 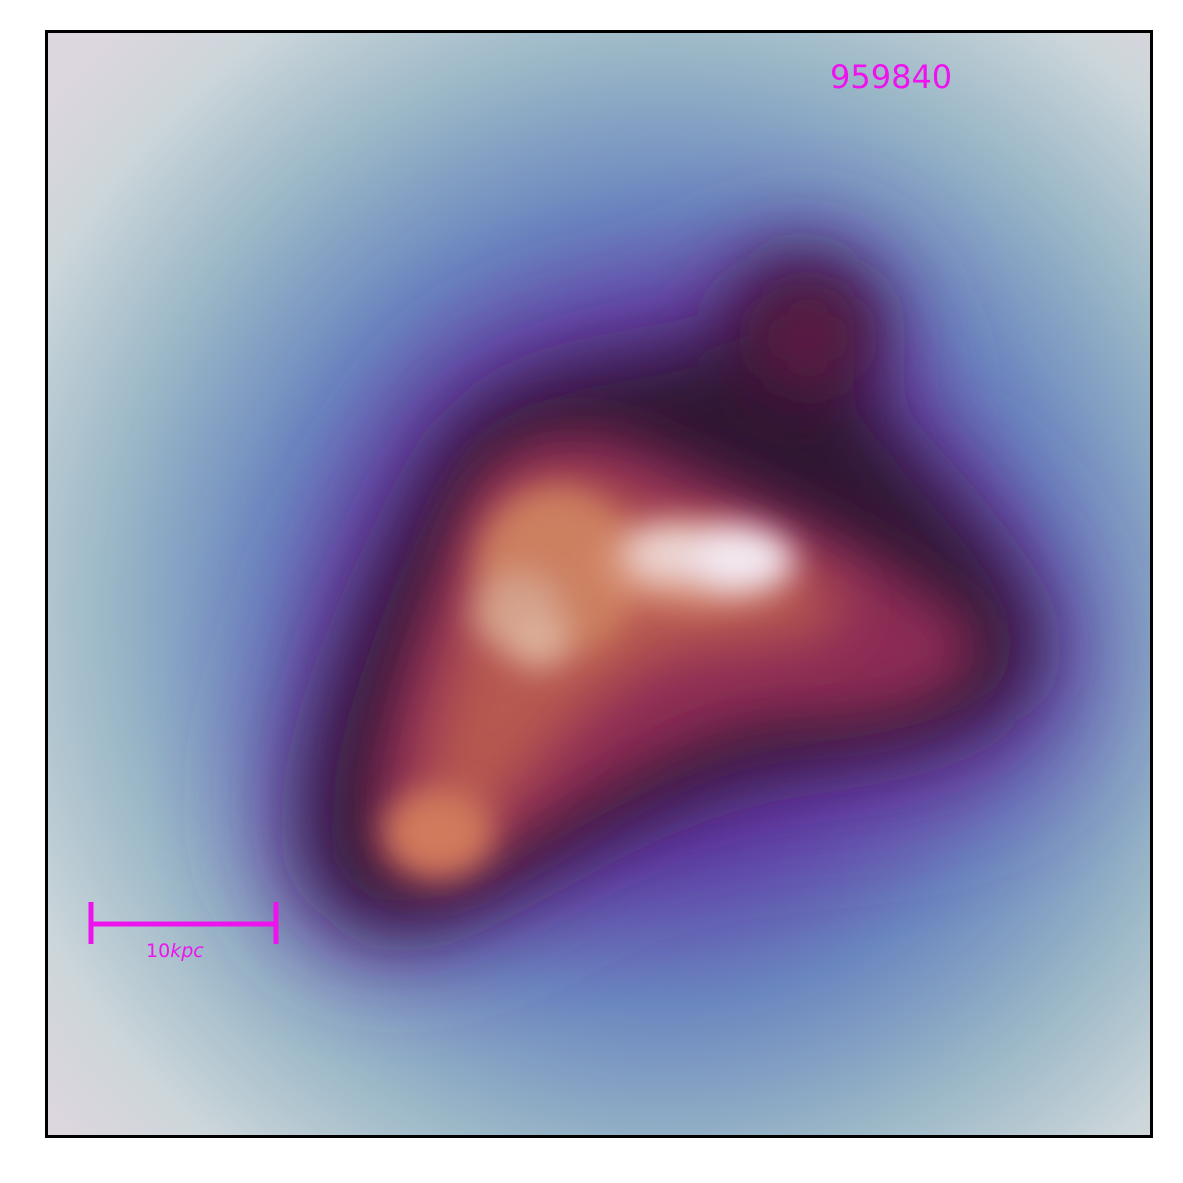 I want to click on bright-knots, so click(x=590, y=683).